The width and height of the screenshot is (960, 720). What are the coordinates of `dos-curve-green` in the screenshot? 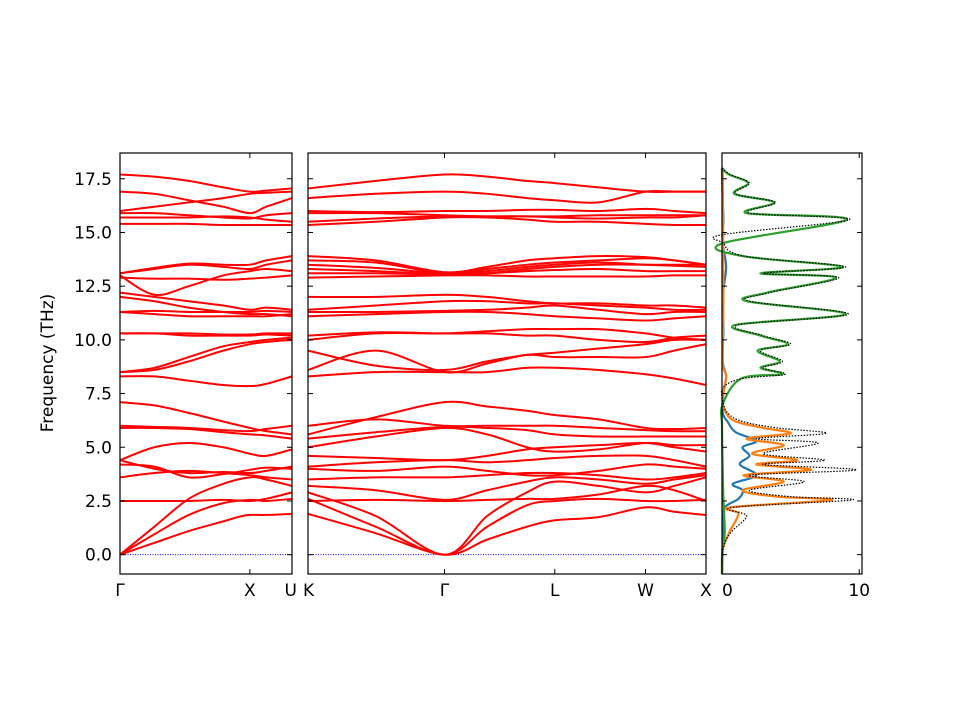 It's located at (781, 371).